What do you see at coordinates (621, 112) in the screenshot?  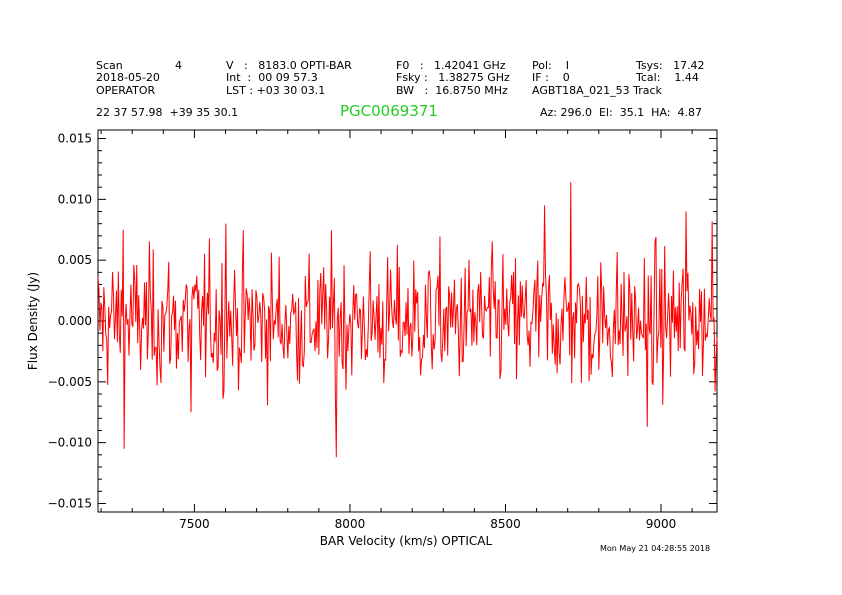 I see `header-pointing: Az: 296.0 El: 35.1 HA: 4.87` at bounding box center [621, 112].